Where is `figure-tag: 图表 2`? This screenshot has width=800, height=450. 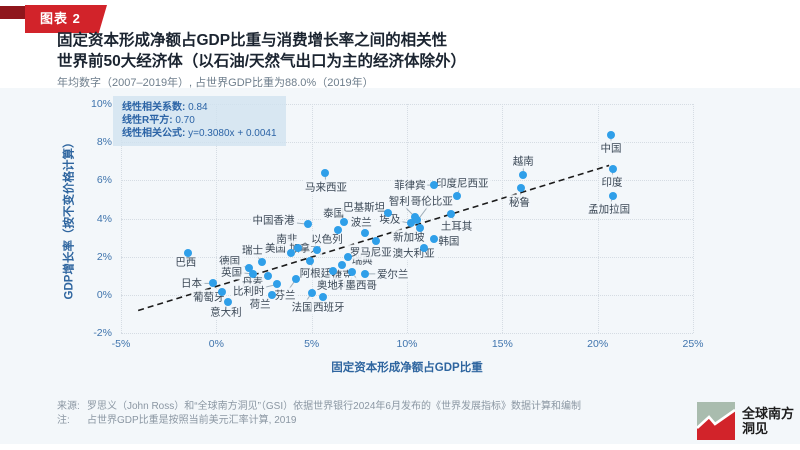 figure-tag: 图表 2 is located at coordinates (66, 19).